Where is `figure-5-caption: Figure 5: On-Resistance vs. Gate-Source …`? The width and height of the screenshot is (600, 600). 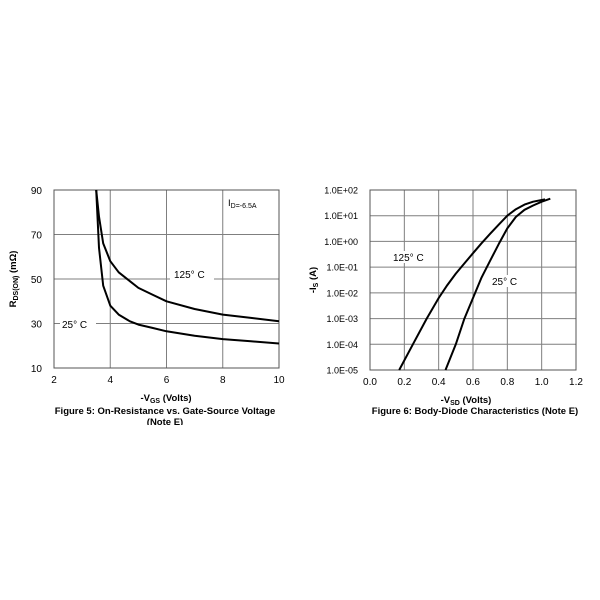
figure-5-caption: Figure 5: On-Resistance vs. Gate-Source … is located at coordinates (165, 411).